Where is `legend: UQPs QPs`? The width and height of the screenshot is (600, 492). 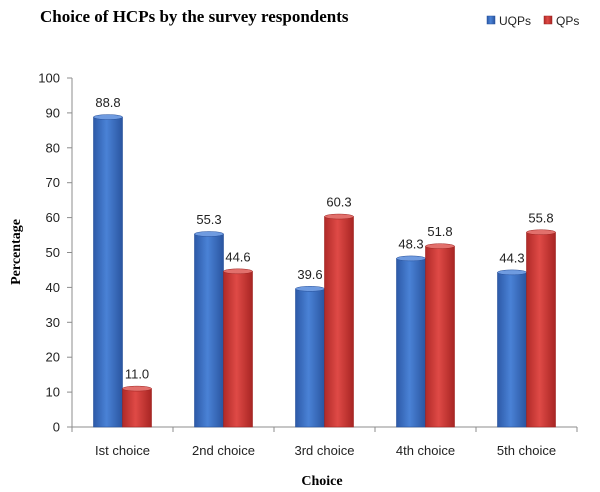 legend: UQPs QPs is located at coordinates (532, 21).